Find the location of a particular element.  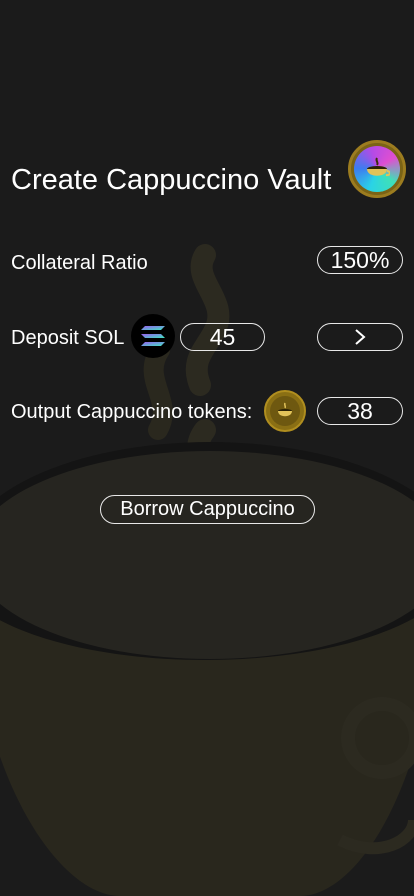

cappuccino-logo is located at coordinates (377, 169).